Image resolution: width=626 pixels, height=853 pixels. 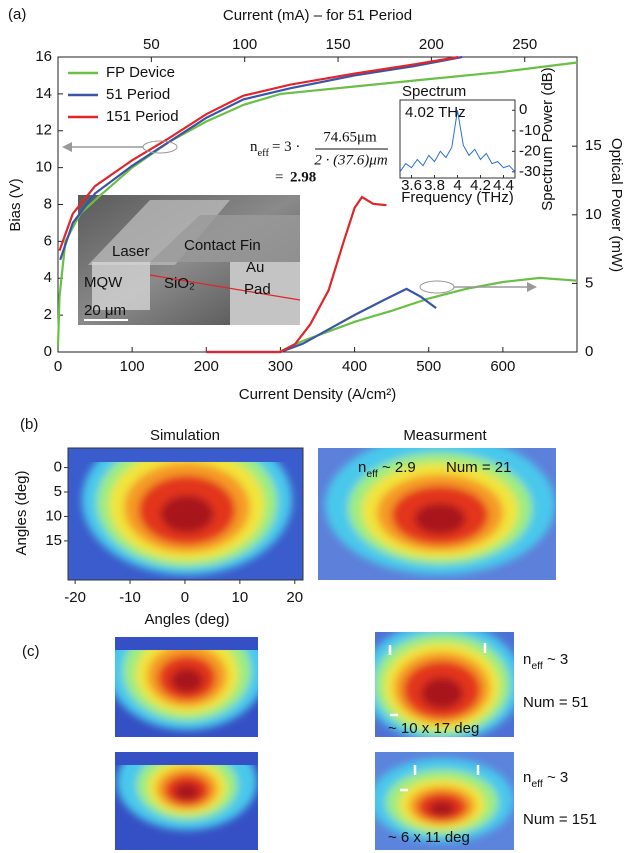 What do you see at coordinates (286, 147) in the screenshot?
I see `eq-prefix: = 3 ·` at bounding box center [286, 147].